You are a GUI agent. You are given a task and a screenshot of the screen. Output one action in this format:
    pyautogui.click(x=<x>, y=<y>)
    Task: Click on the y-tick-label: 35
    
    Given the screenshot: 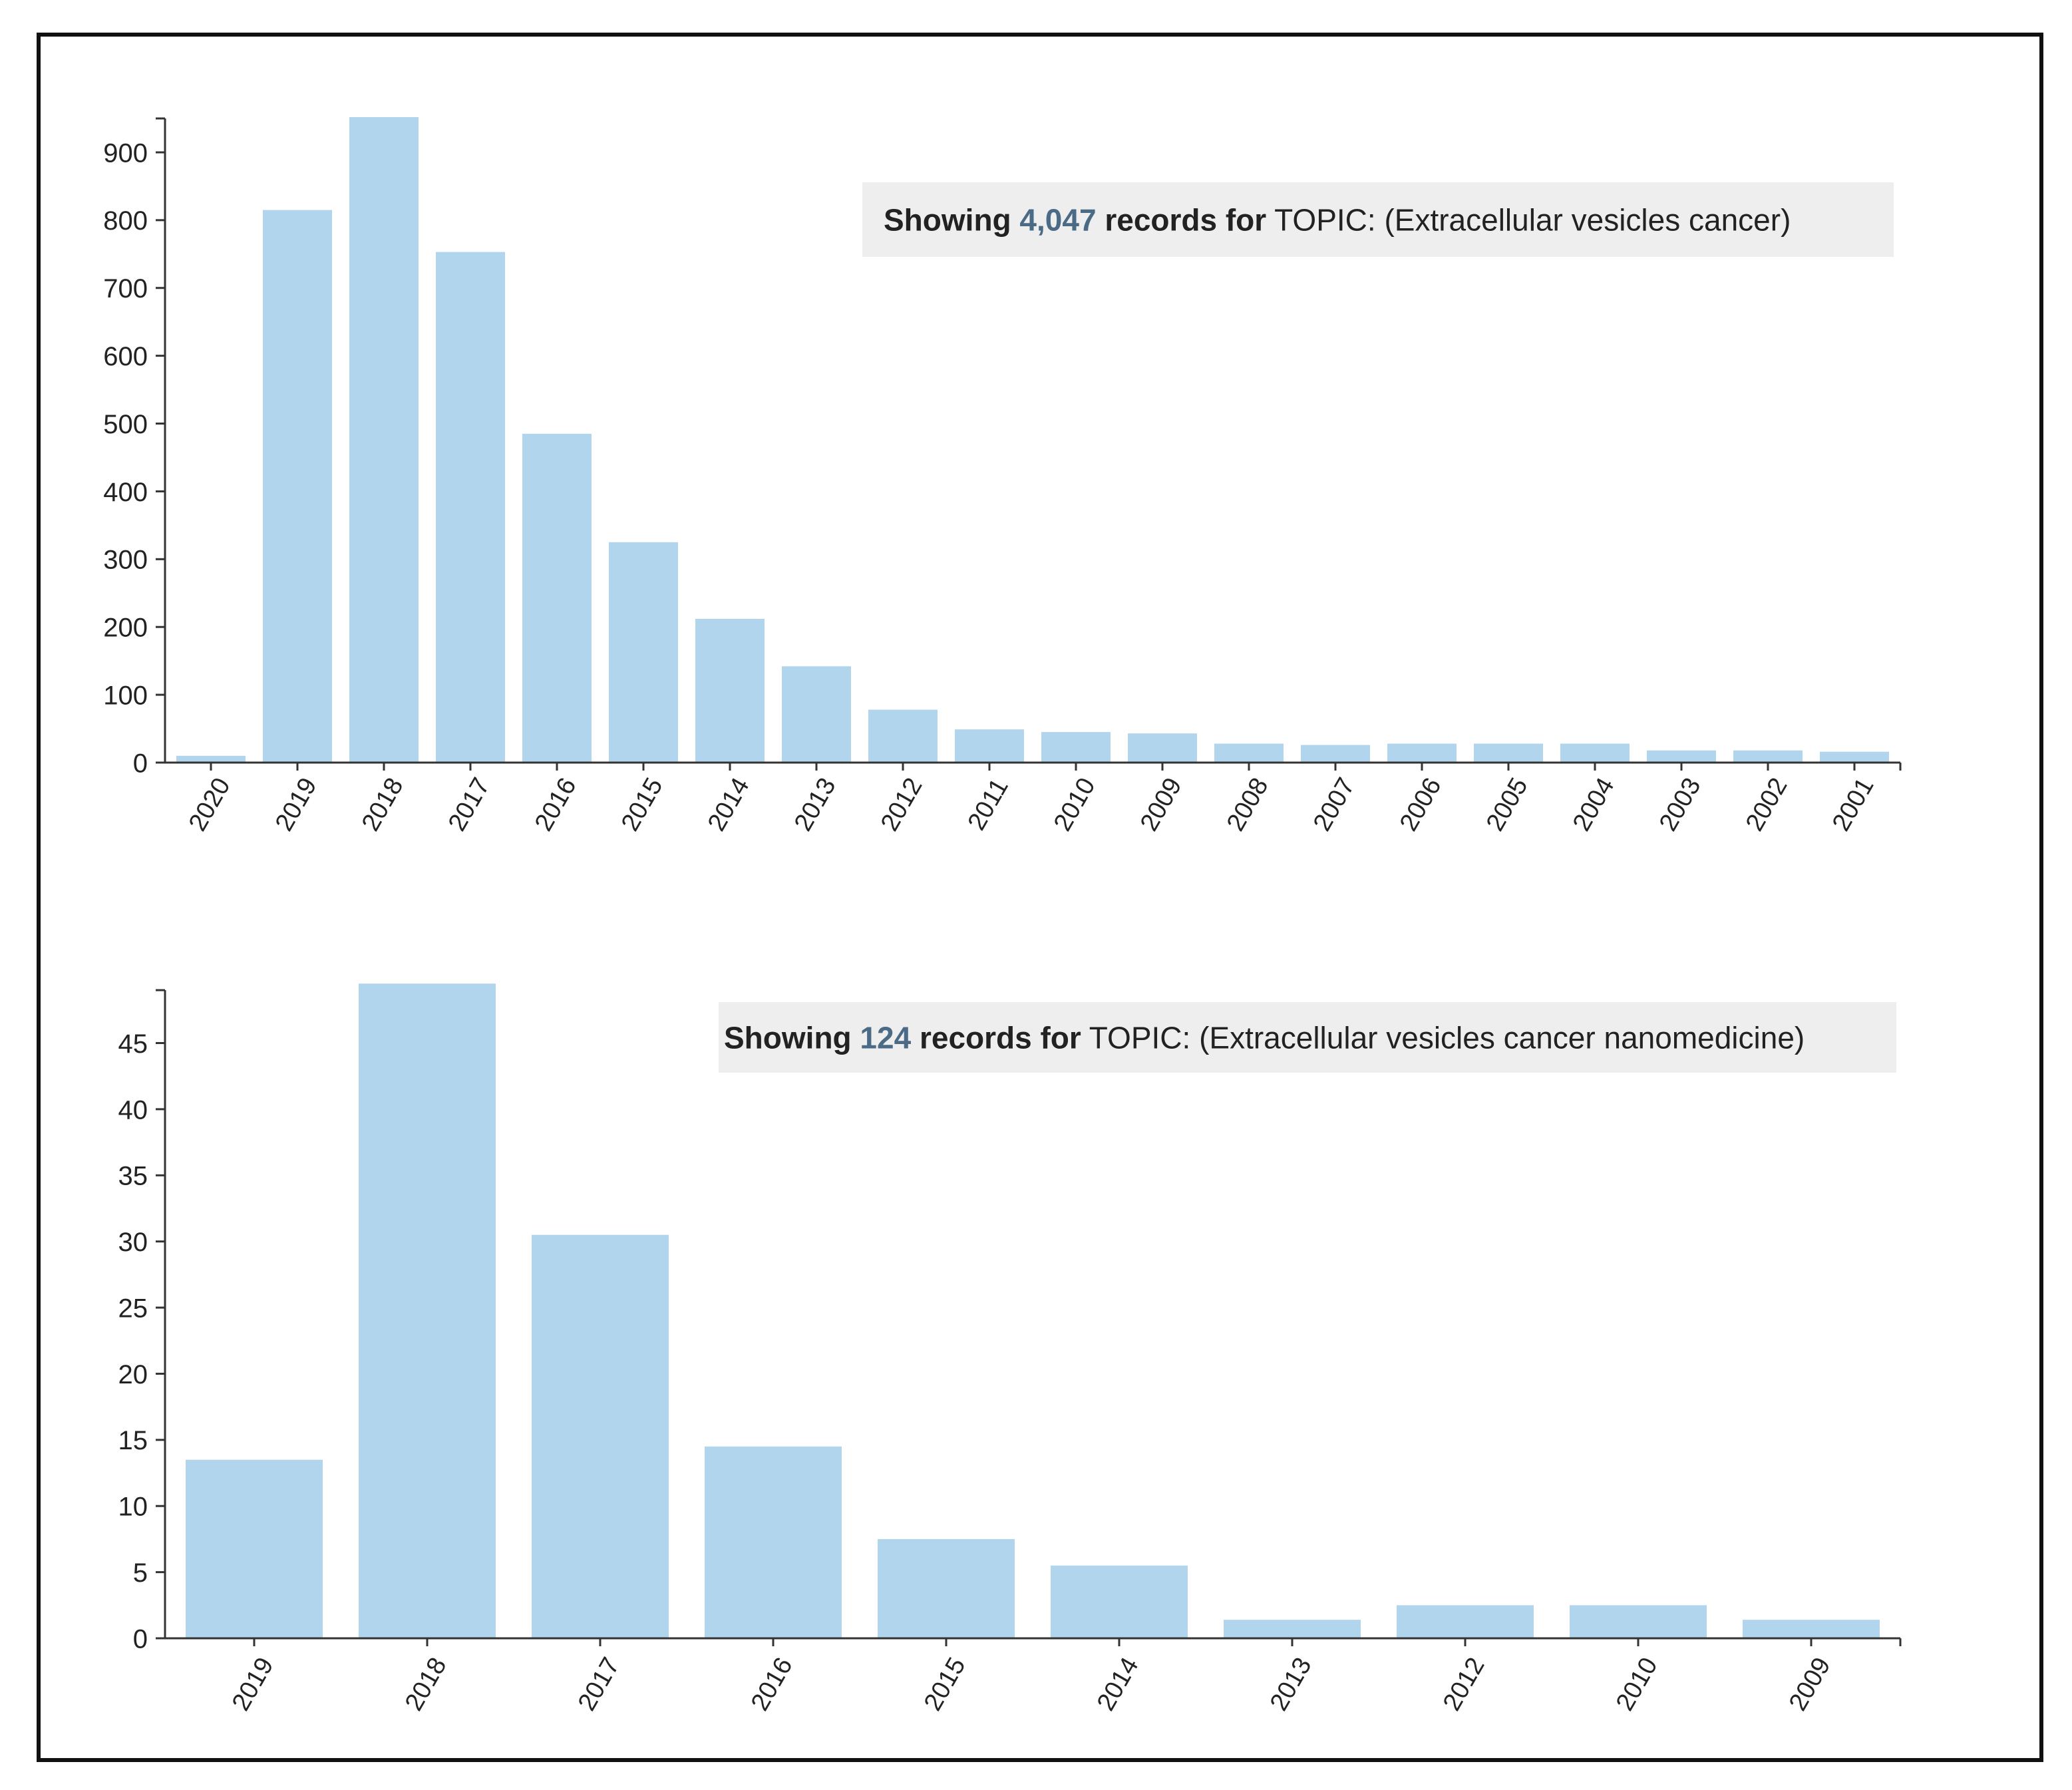 What is the action you would take?
    pyautogui.click(x=133, y=1176)
    